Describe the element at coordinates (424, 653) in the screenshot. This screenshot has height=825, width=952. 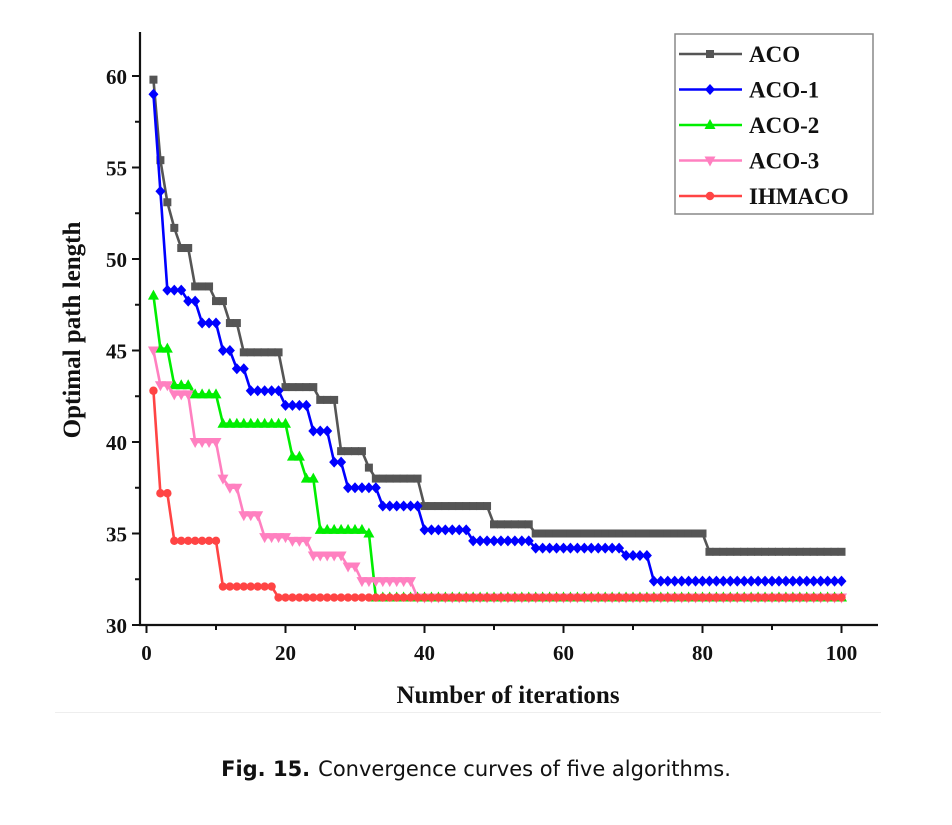
I see `x-tick-label: 40` at that location.